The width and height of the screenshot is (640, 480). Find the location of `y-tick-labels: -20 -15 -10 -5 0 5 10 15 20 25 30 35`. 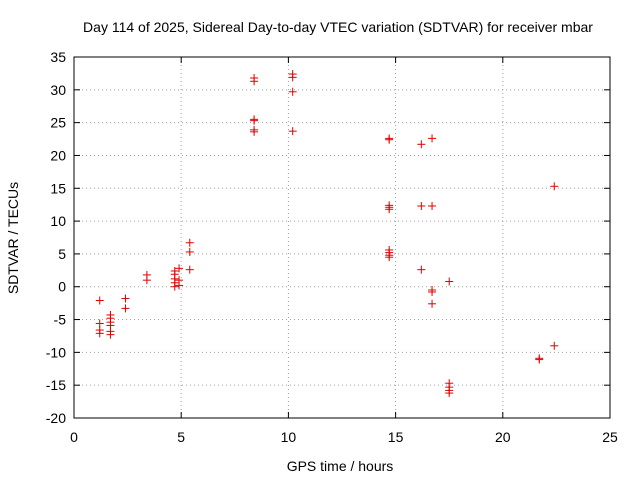

y-tick-labels: -20 -15 -10 -5 0 5 10 15 20 25 30 35 is located at coordinates (56, 237).